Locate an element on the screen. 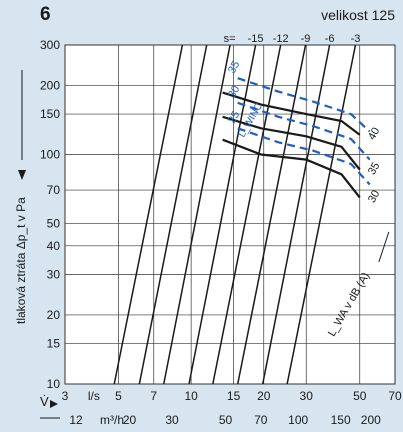 The image size is (403, 432). x-tick-label-m3h: 20 is located at coordinates (130, 420).